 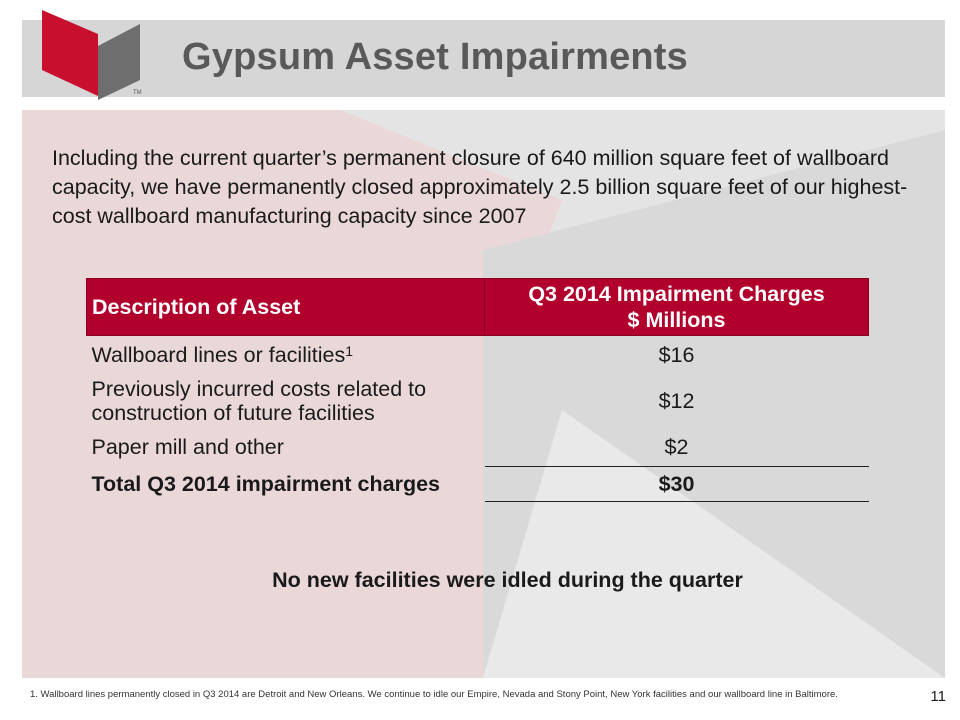 I want to click on column-header-charges: Q3 2014 Impairment Charges $ Millions, so click(x=676, y=307).